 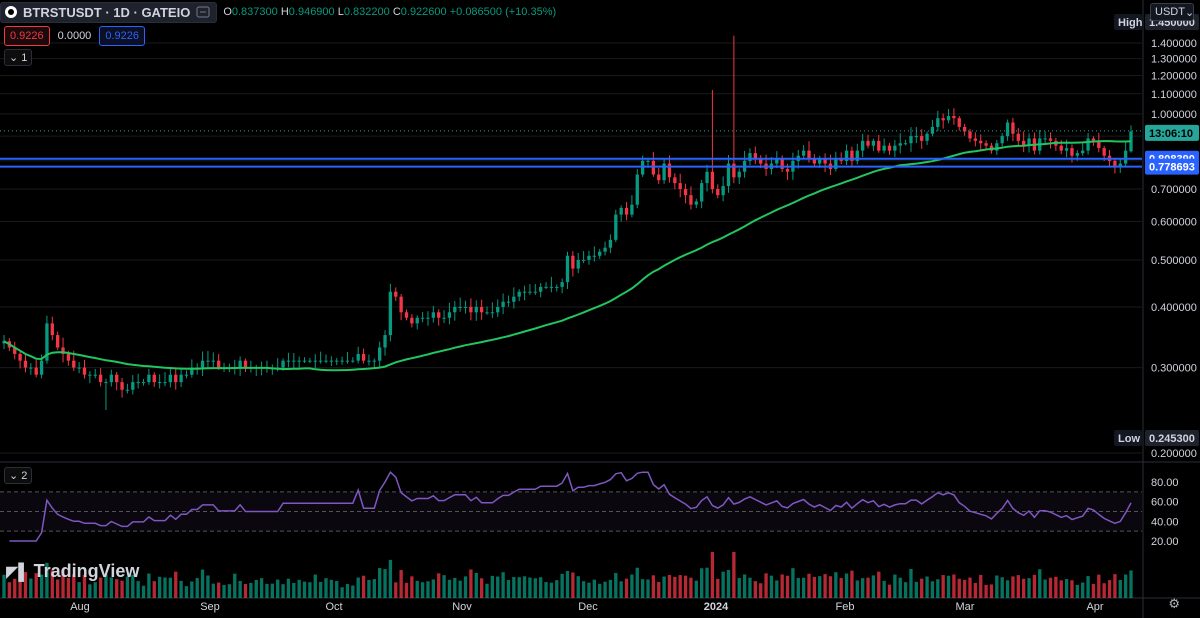 I want to click on price-tick-label: 1.100000, so click(x=1174, y=95).